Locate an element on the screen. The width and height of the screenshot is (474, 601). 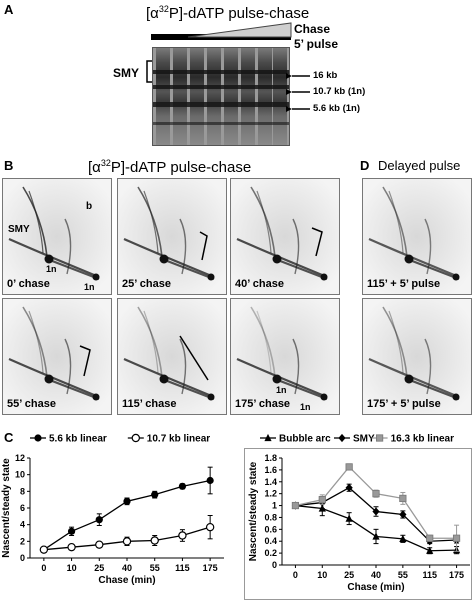
y-tick-label: 1.4 is located at coordinates (270, 482).